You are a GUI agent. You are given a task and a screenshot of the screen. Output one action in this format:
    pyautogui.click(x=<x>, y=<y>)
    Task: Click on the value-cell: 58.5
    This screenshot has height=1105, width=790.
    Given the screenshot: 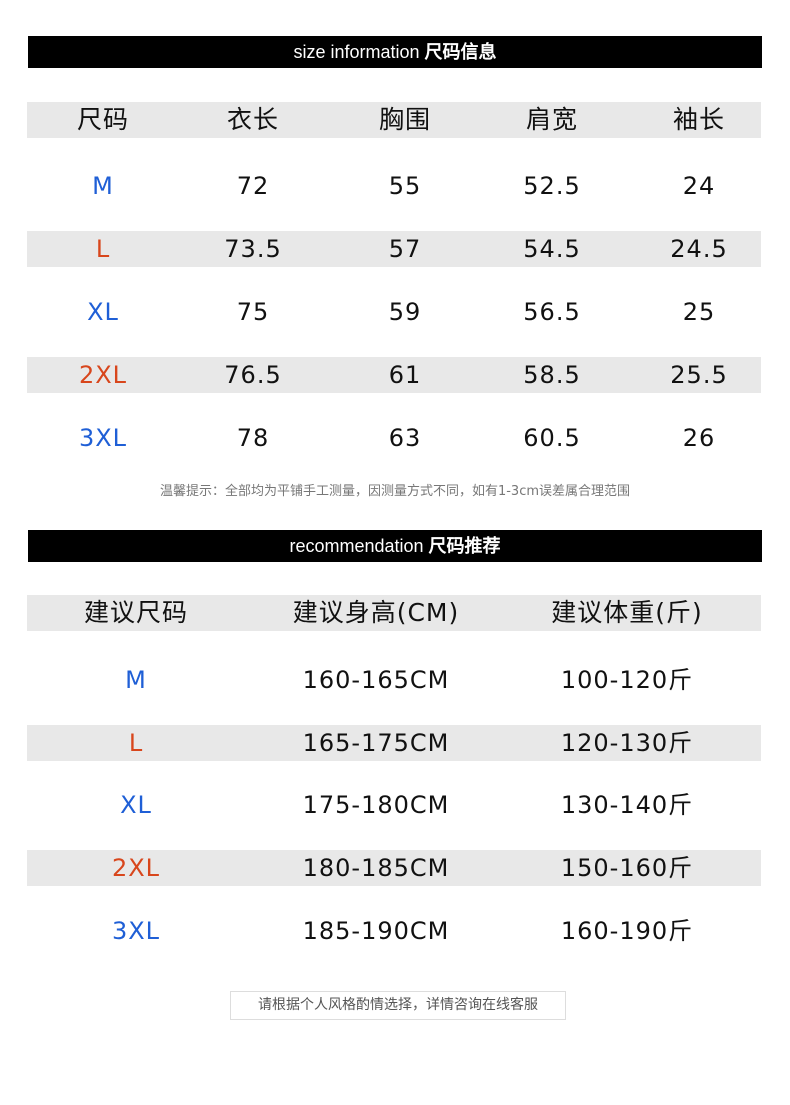 What is the action you would take?
    pyautogui.click(x=552, y=375)
    